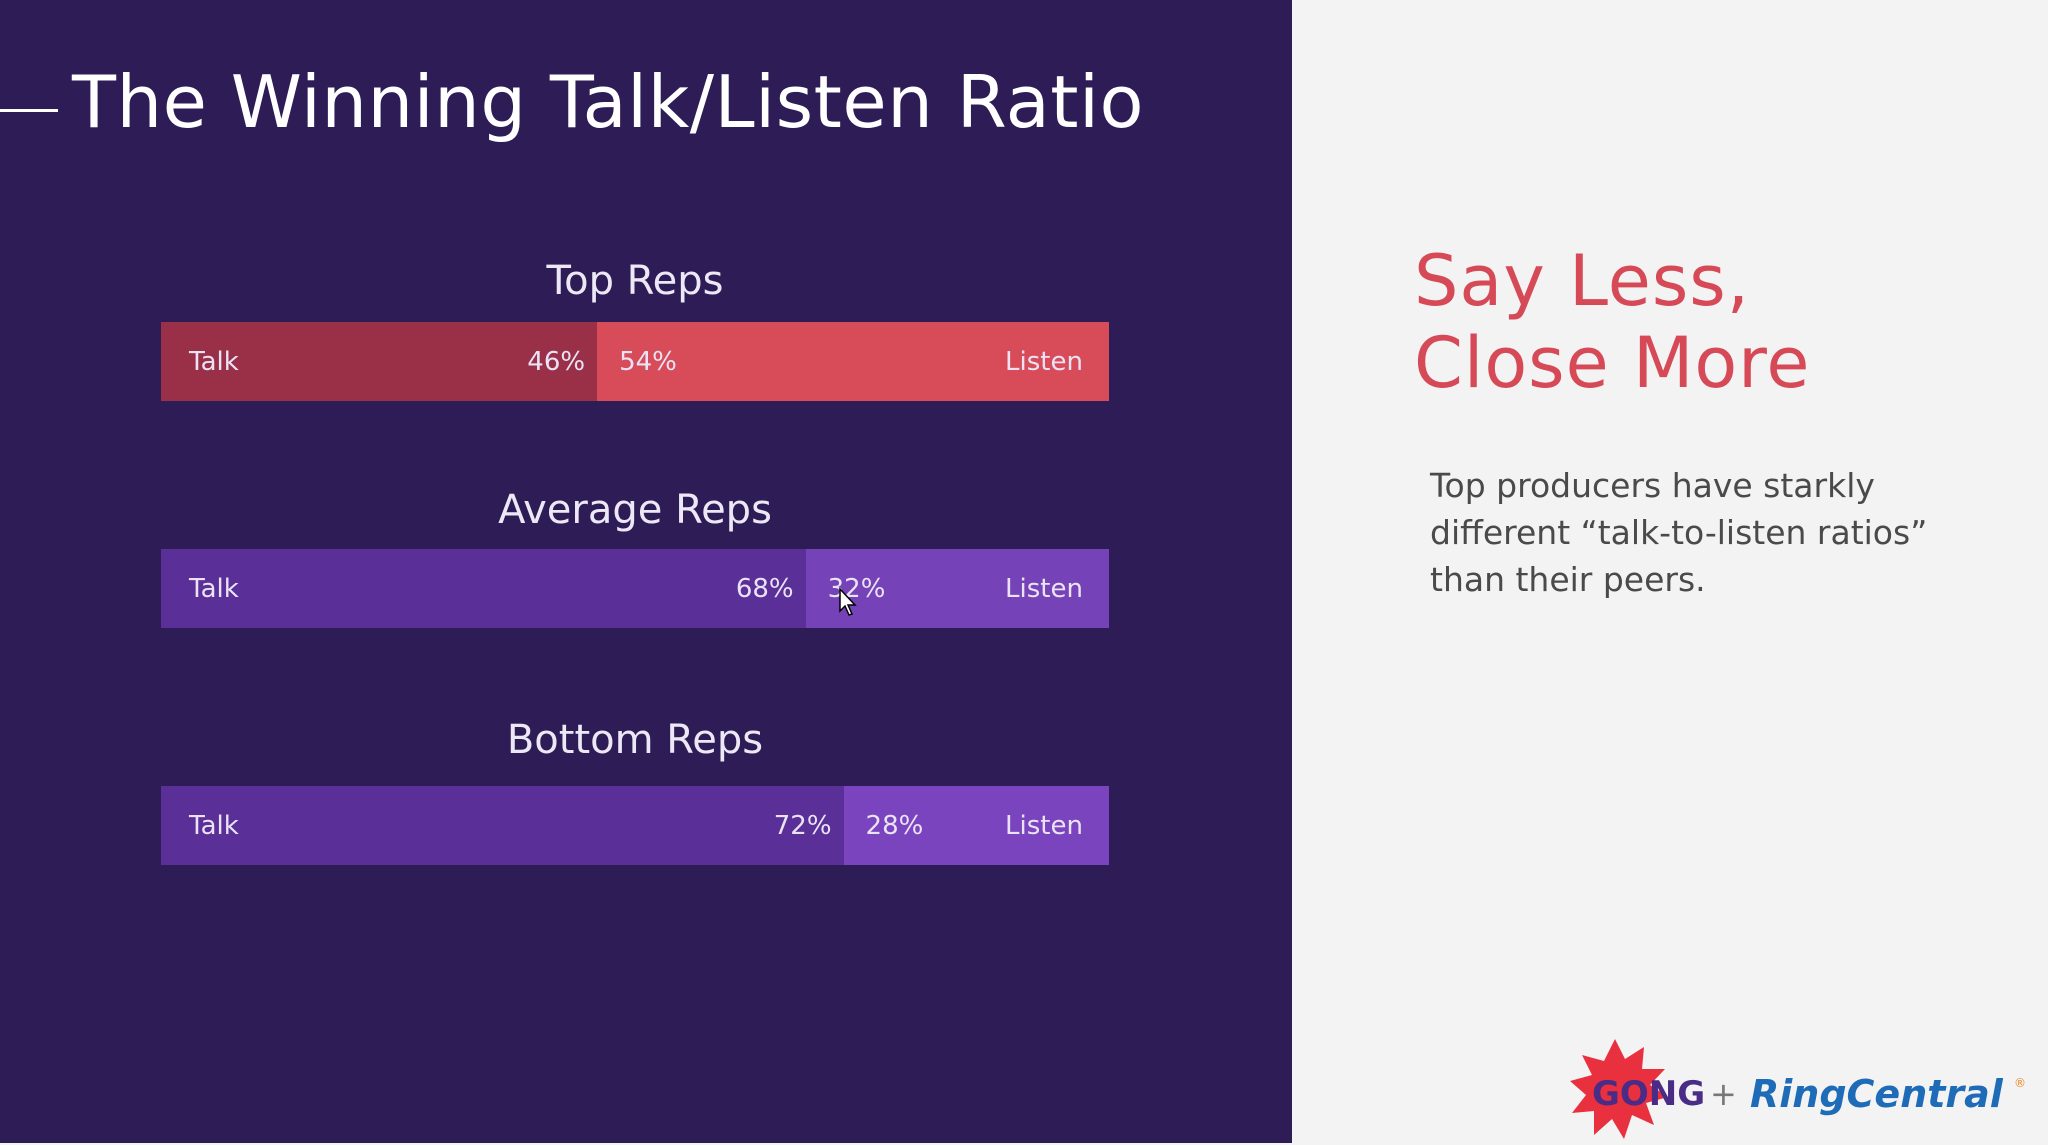  Describe the element at coordinates (379, 361) in the screenshot. I see `segment-top-talk: Talk 46%` at that location.